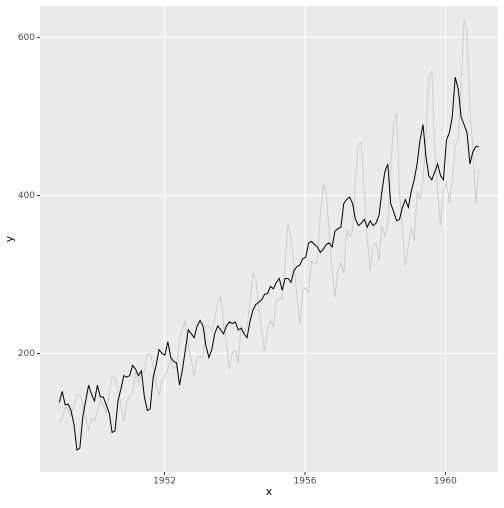 The width and height of the screenshot is (504, 508). I want to click on x-tick-label: 1956, so click(305, 482).